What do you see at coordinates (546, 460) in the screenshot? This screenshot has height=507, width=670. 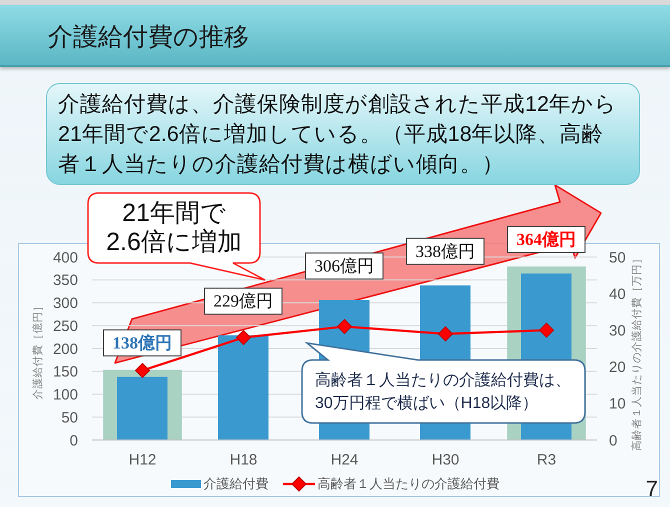 I see `x-tick-label: R3` at bounding box center [546, 460].